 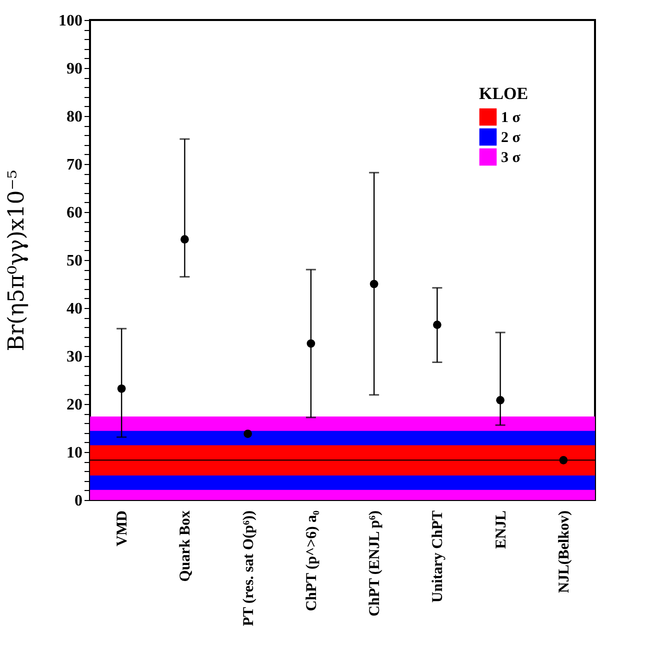 I want to click on y-tick-label: 20, so click(x=74, y=405).